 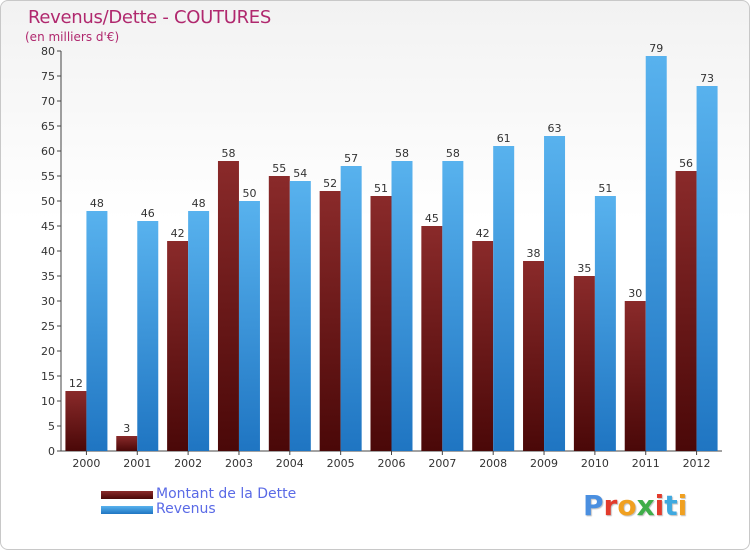 I want to click on y-tick-label: 75, so click(x=48, y=76).